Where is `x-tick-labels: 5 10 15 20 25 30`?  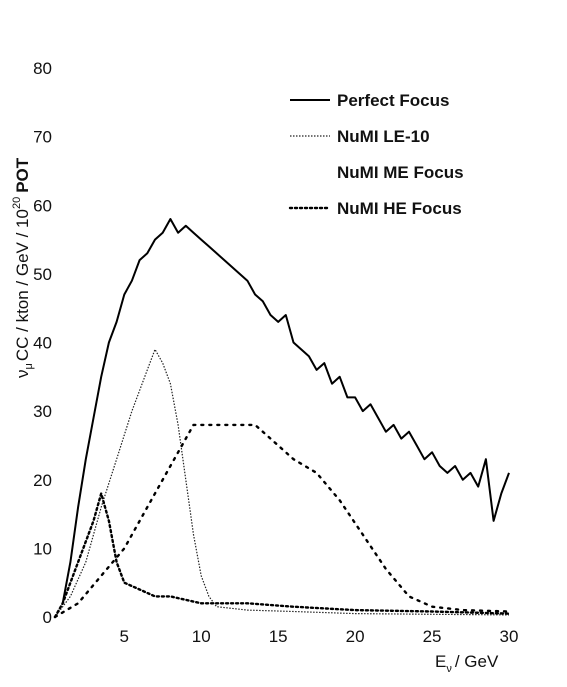 x-tick-labels: 5 10 15 20 25 30 is located at coordinates (319, 636).